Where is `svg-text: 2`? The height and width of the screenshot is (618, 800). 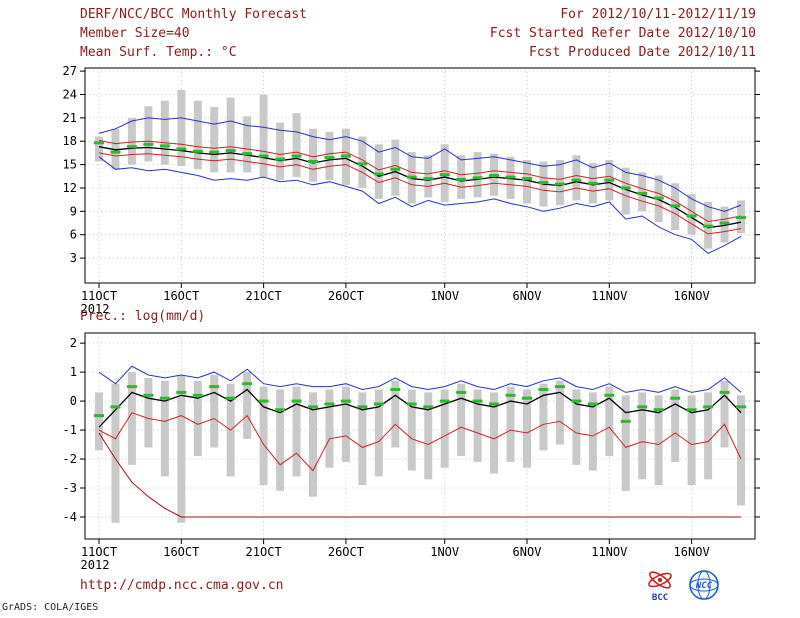 svg-text: 2 is located at coordinates (73, 343).